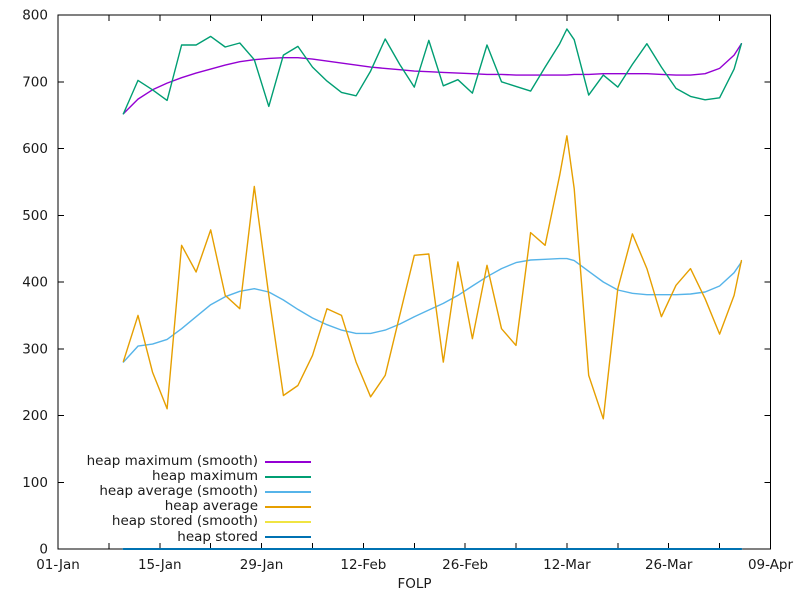 The width and height of the screenshot is (800, 600). What do you see at coordinates (35, 16) in the screenshot?
I see `y-tick-label: 800` at bounding box center [35, 16].